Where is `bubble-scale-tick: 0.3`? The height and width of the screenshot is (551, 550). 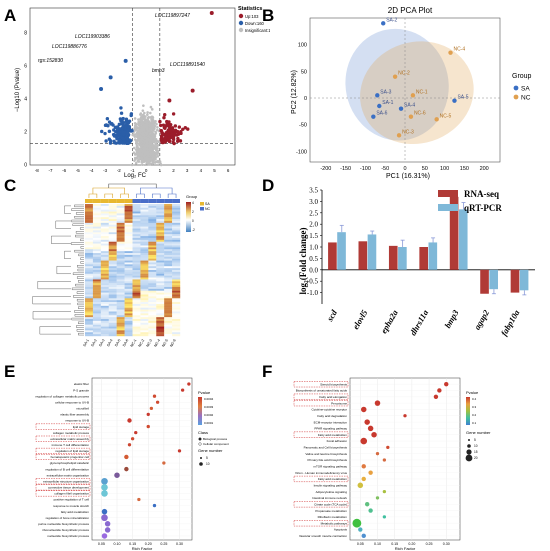
bubble-scale-tick: 0.3 is located at coordinates (474, 407).